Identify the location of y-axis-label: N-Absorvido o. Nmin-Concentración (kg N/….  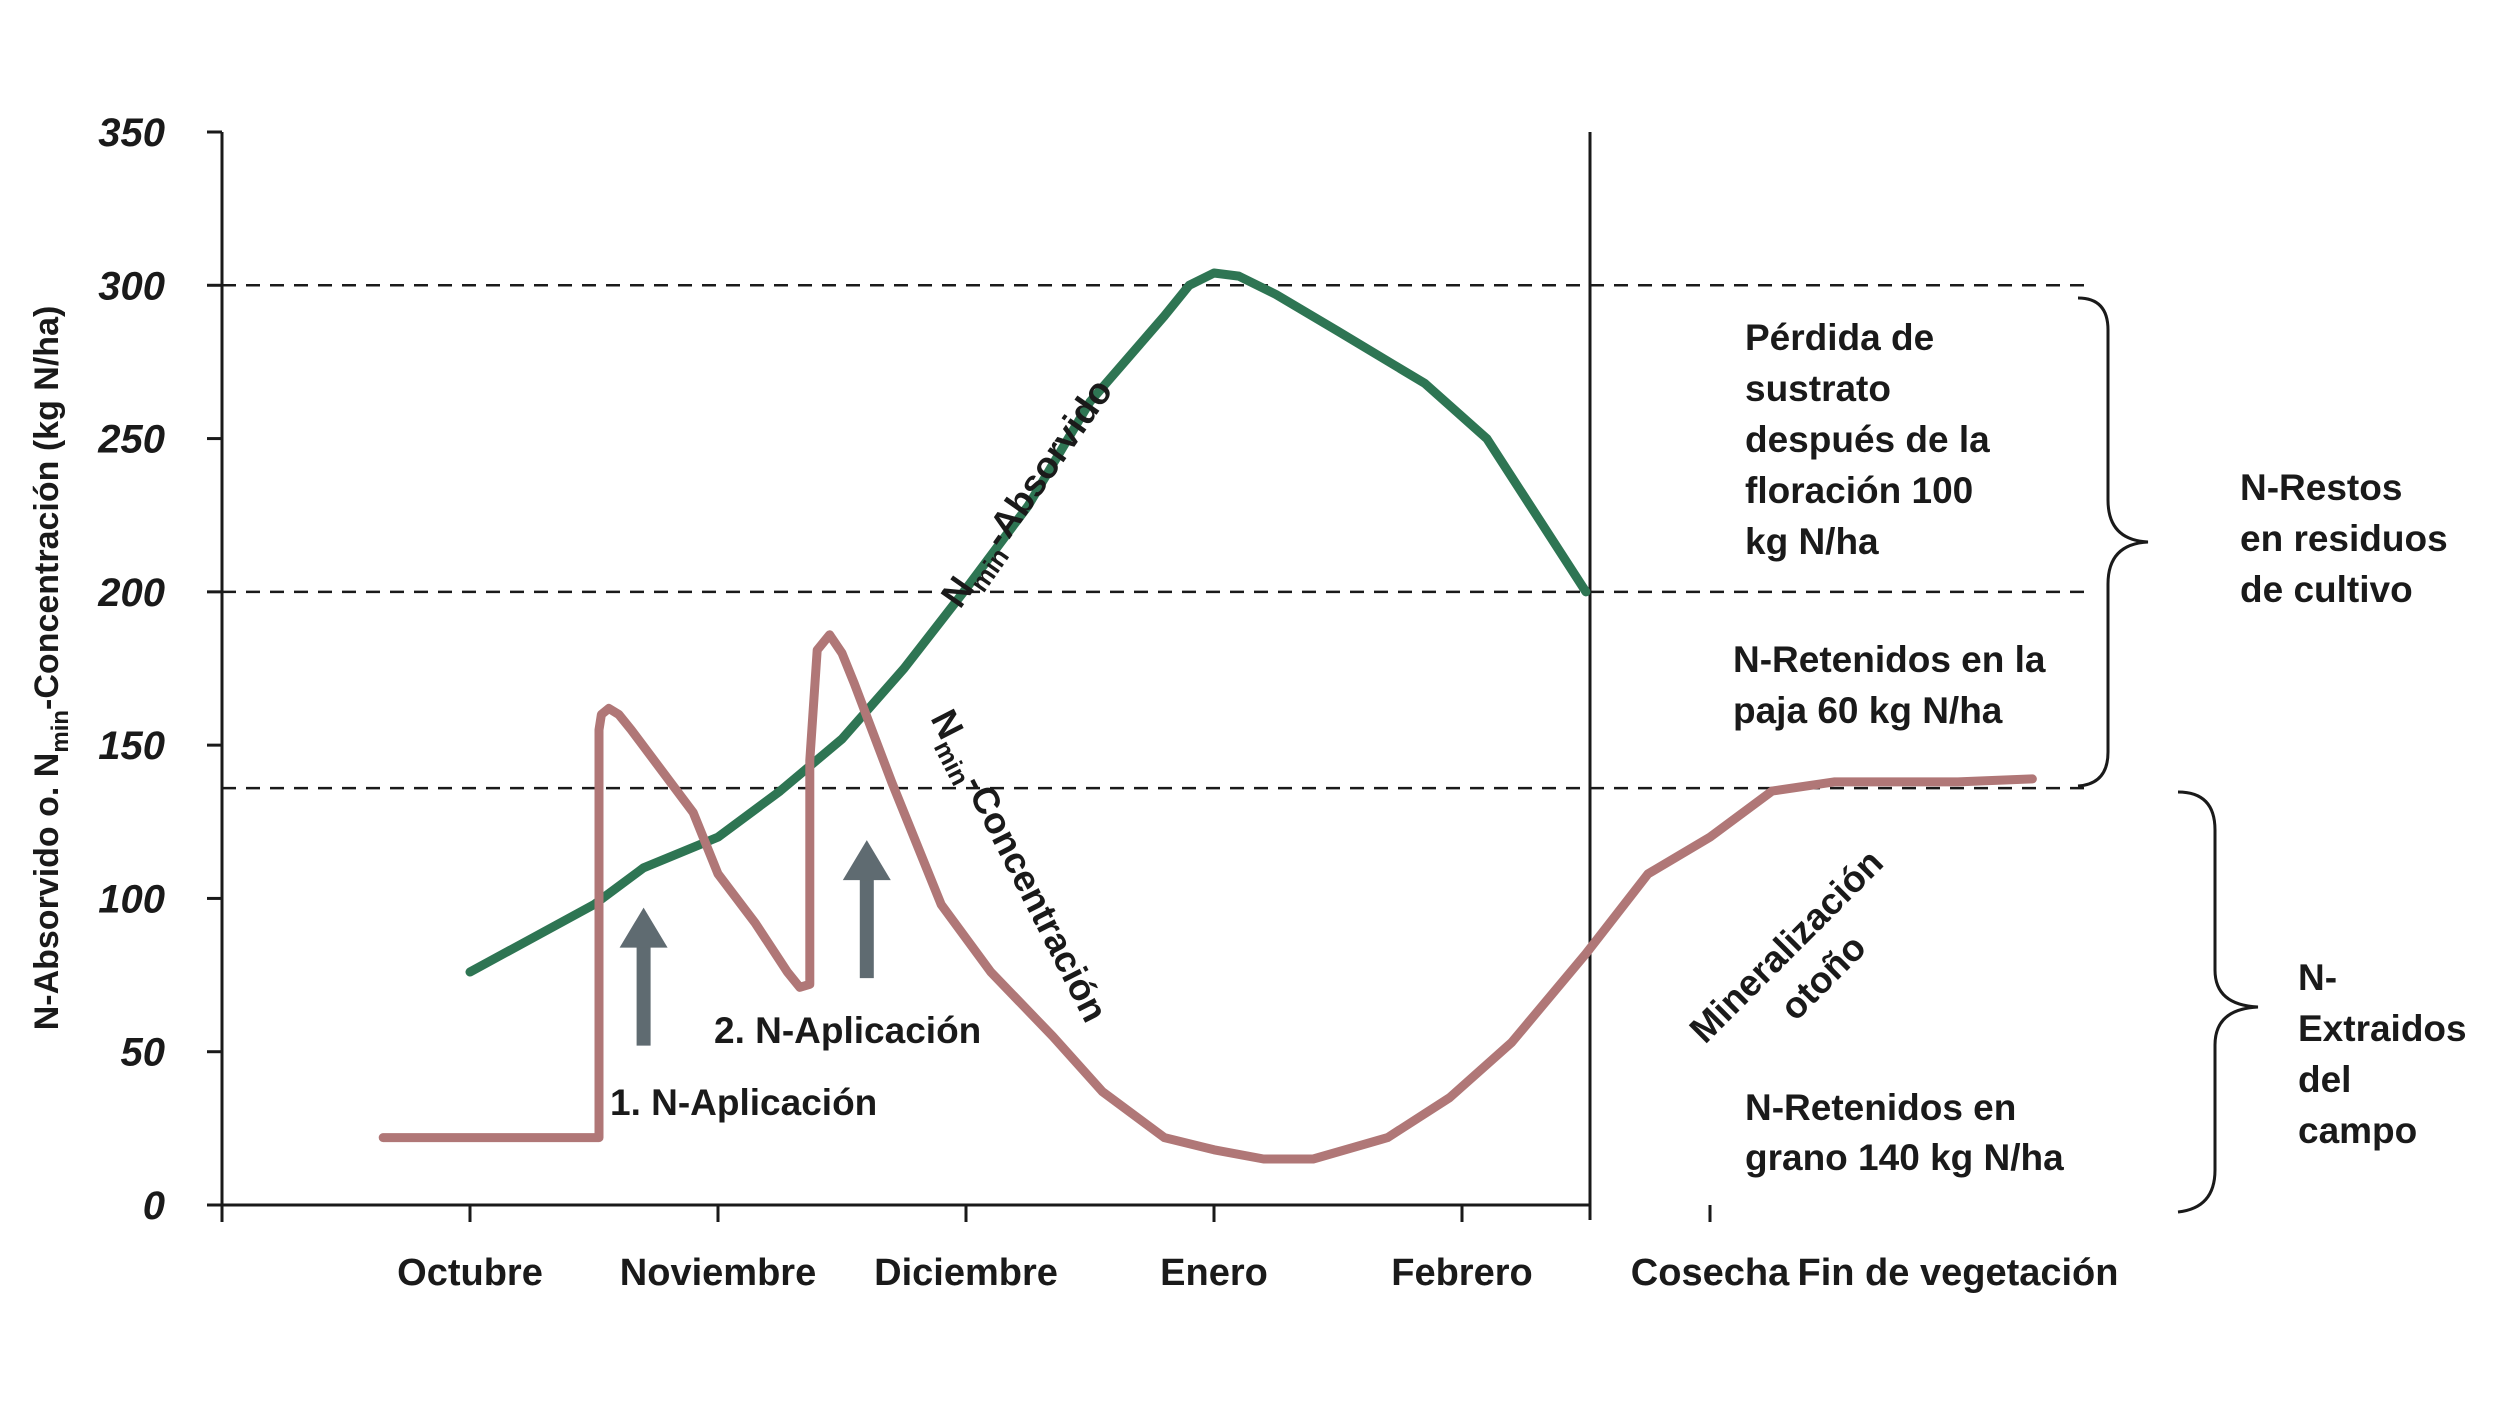
(51, 668).